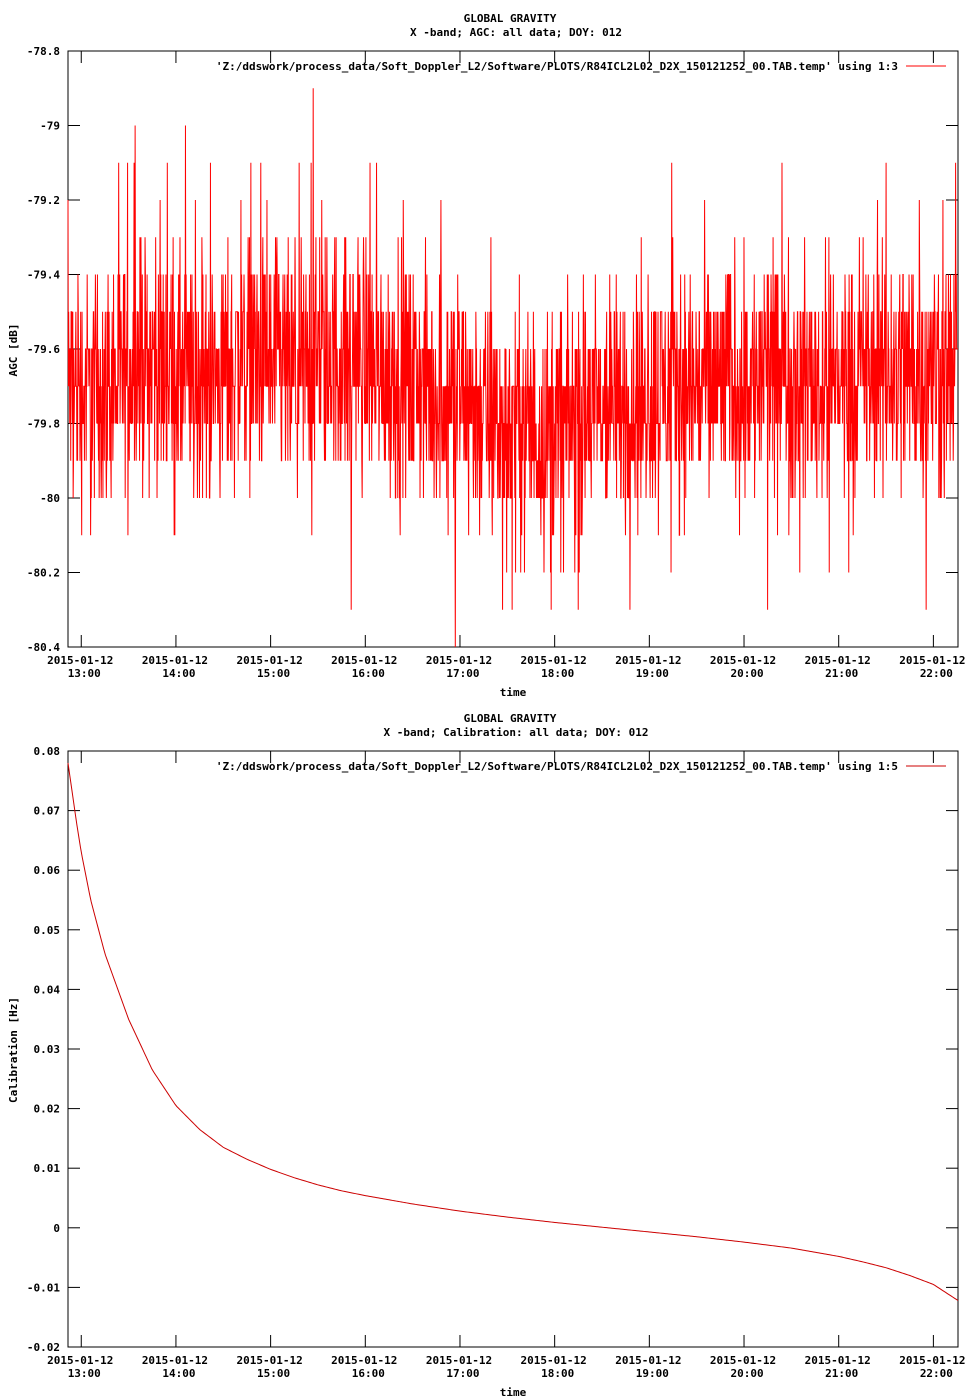 This screenshot has width=980, height=1400. What do you see at coordinates (47, 870) in the screenshot?
I see `y-tick-label: 0.06` at bounding box center [47, 870].